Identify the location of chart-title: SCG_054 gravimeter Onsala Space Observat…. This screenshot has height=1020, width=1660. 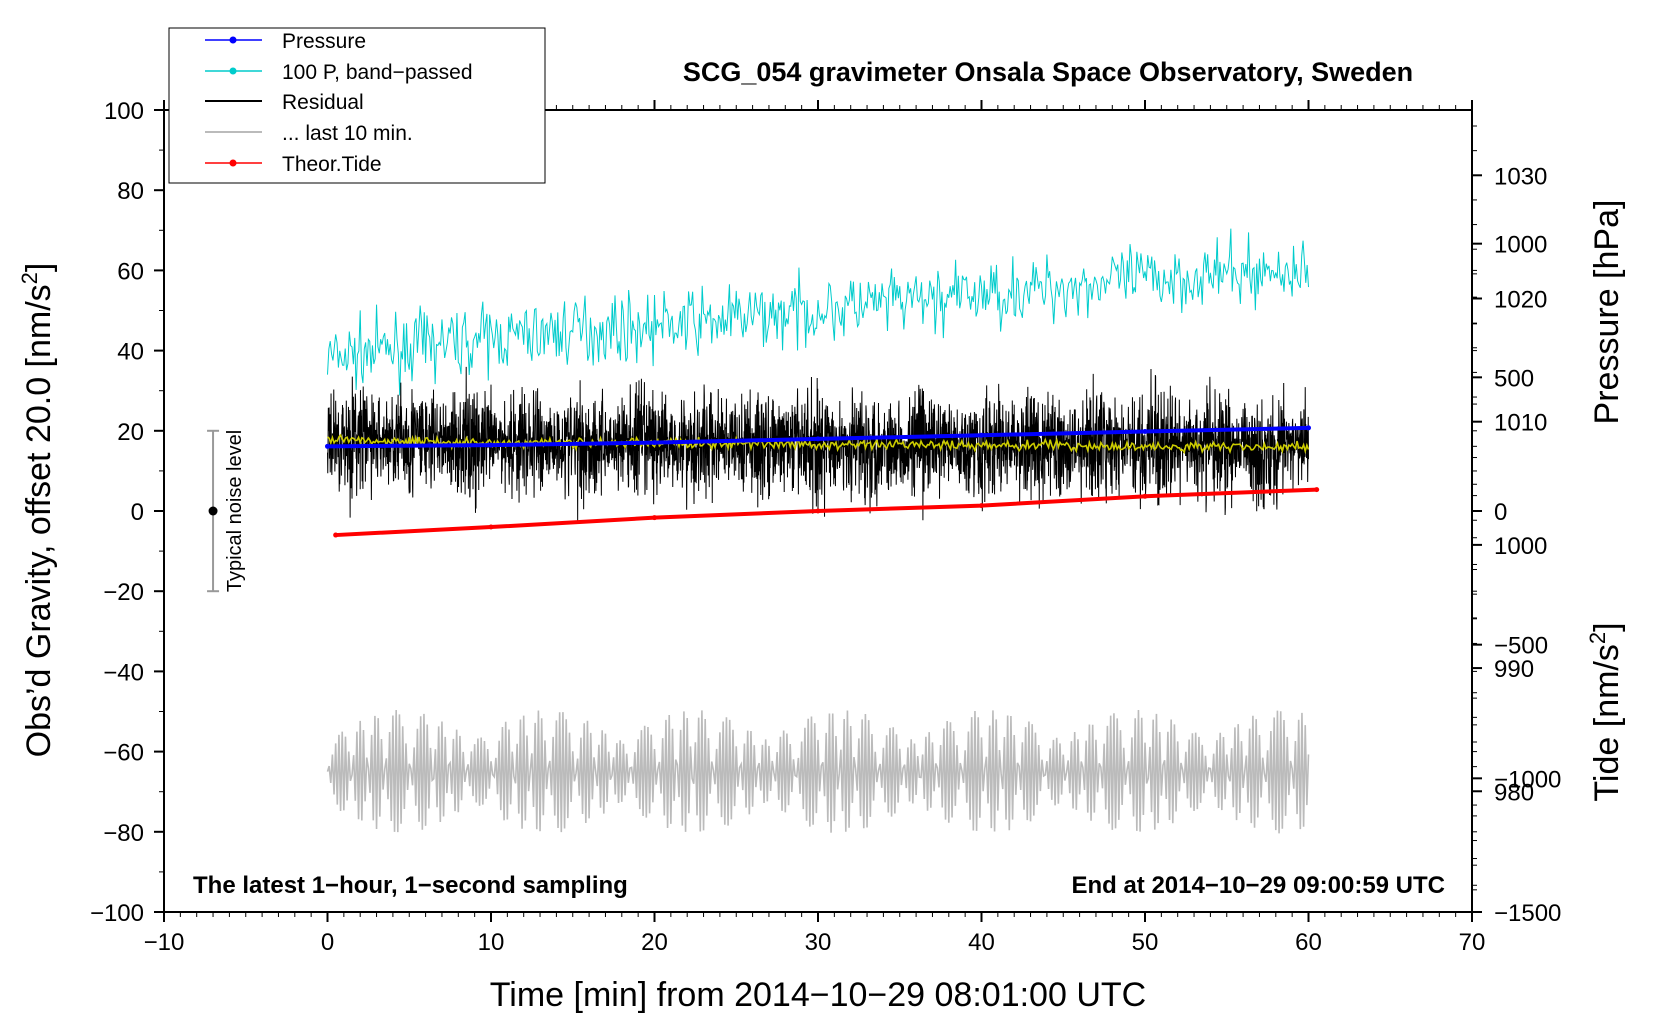
(1048, 72).